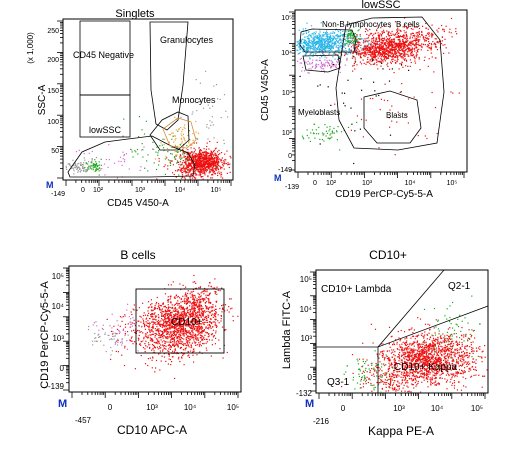 This screenshot has height=458, width=518. Describe the element at coordinates (58, 338) in the screenshot. I see `y-tick-label: 10³` at that location.